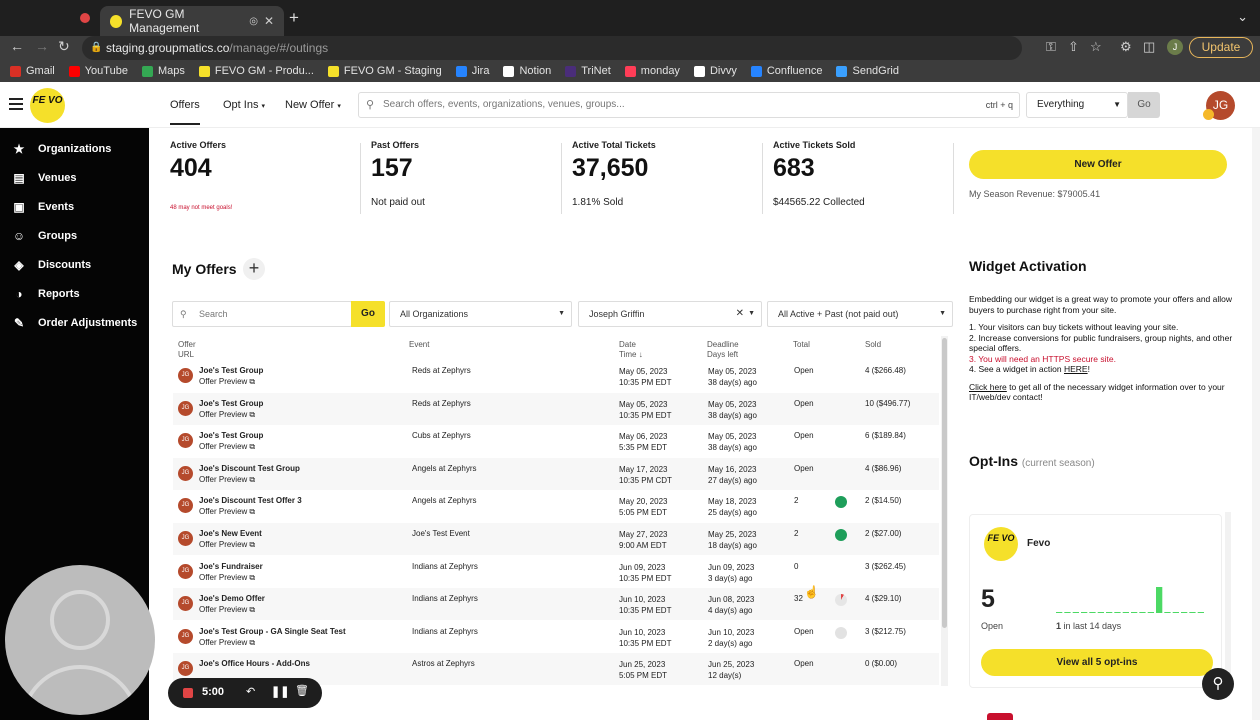 This screenshot has height=720, width=1260. I want to click on offer-name-link: Joe's Discount Test Offer 3, so click(250, 501).